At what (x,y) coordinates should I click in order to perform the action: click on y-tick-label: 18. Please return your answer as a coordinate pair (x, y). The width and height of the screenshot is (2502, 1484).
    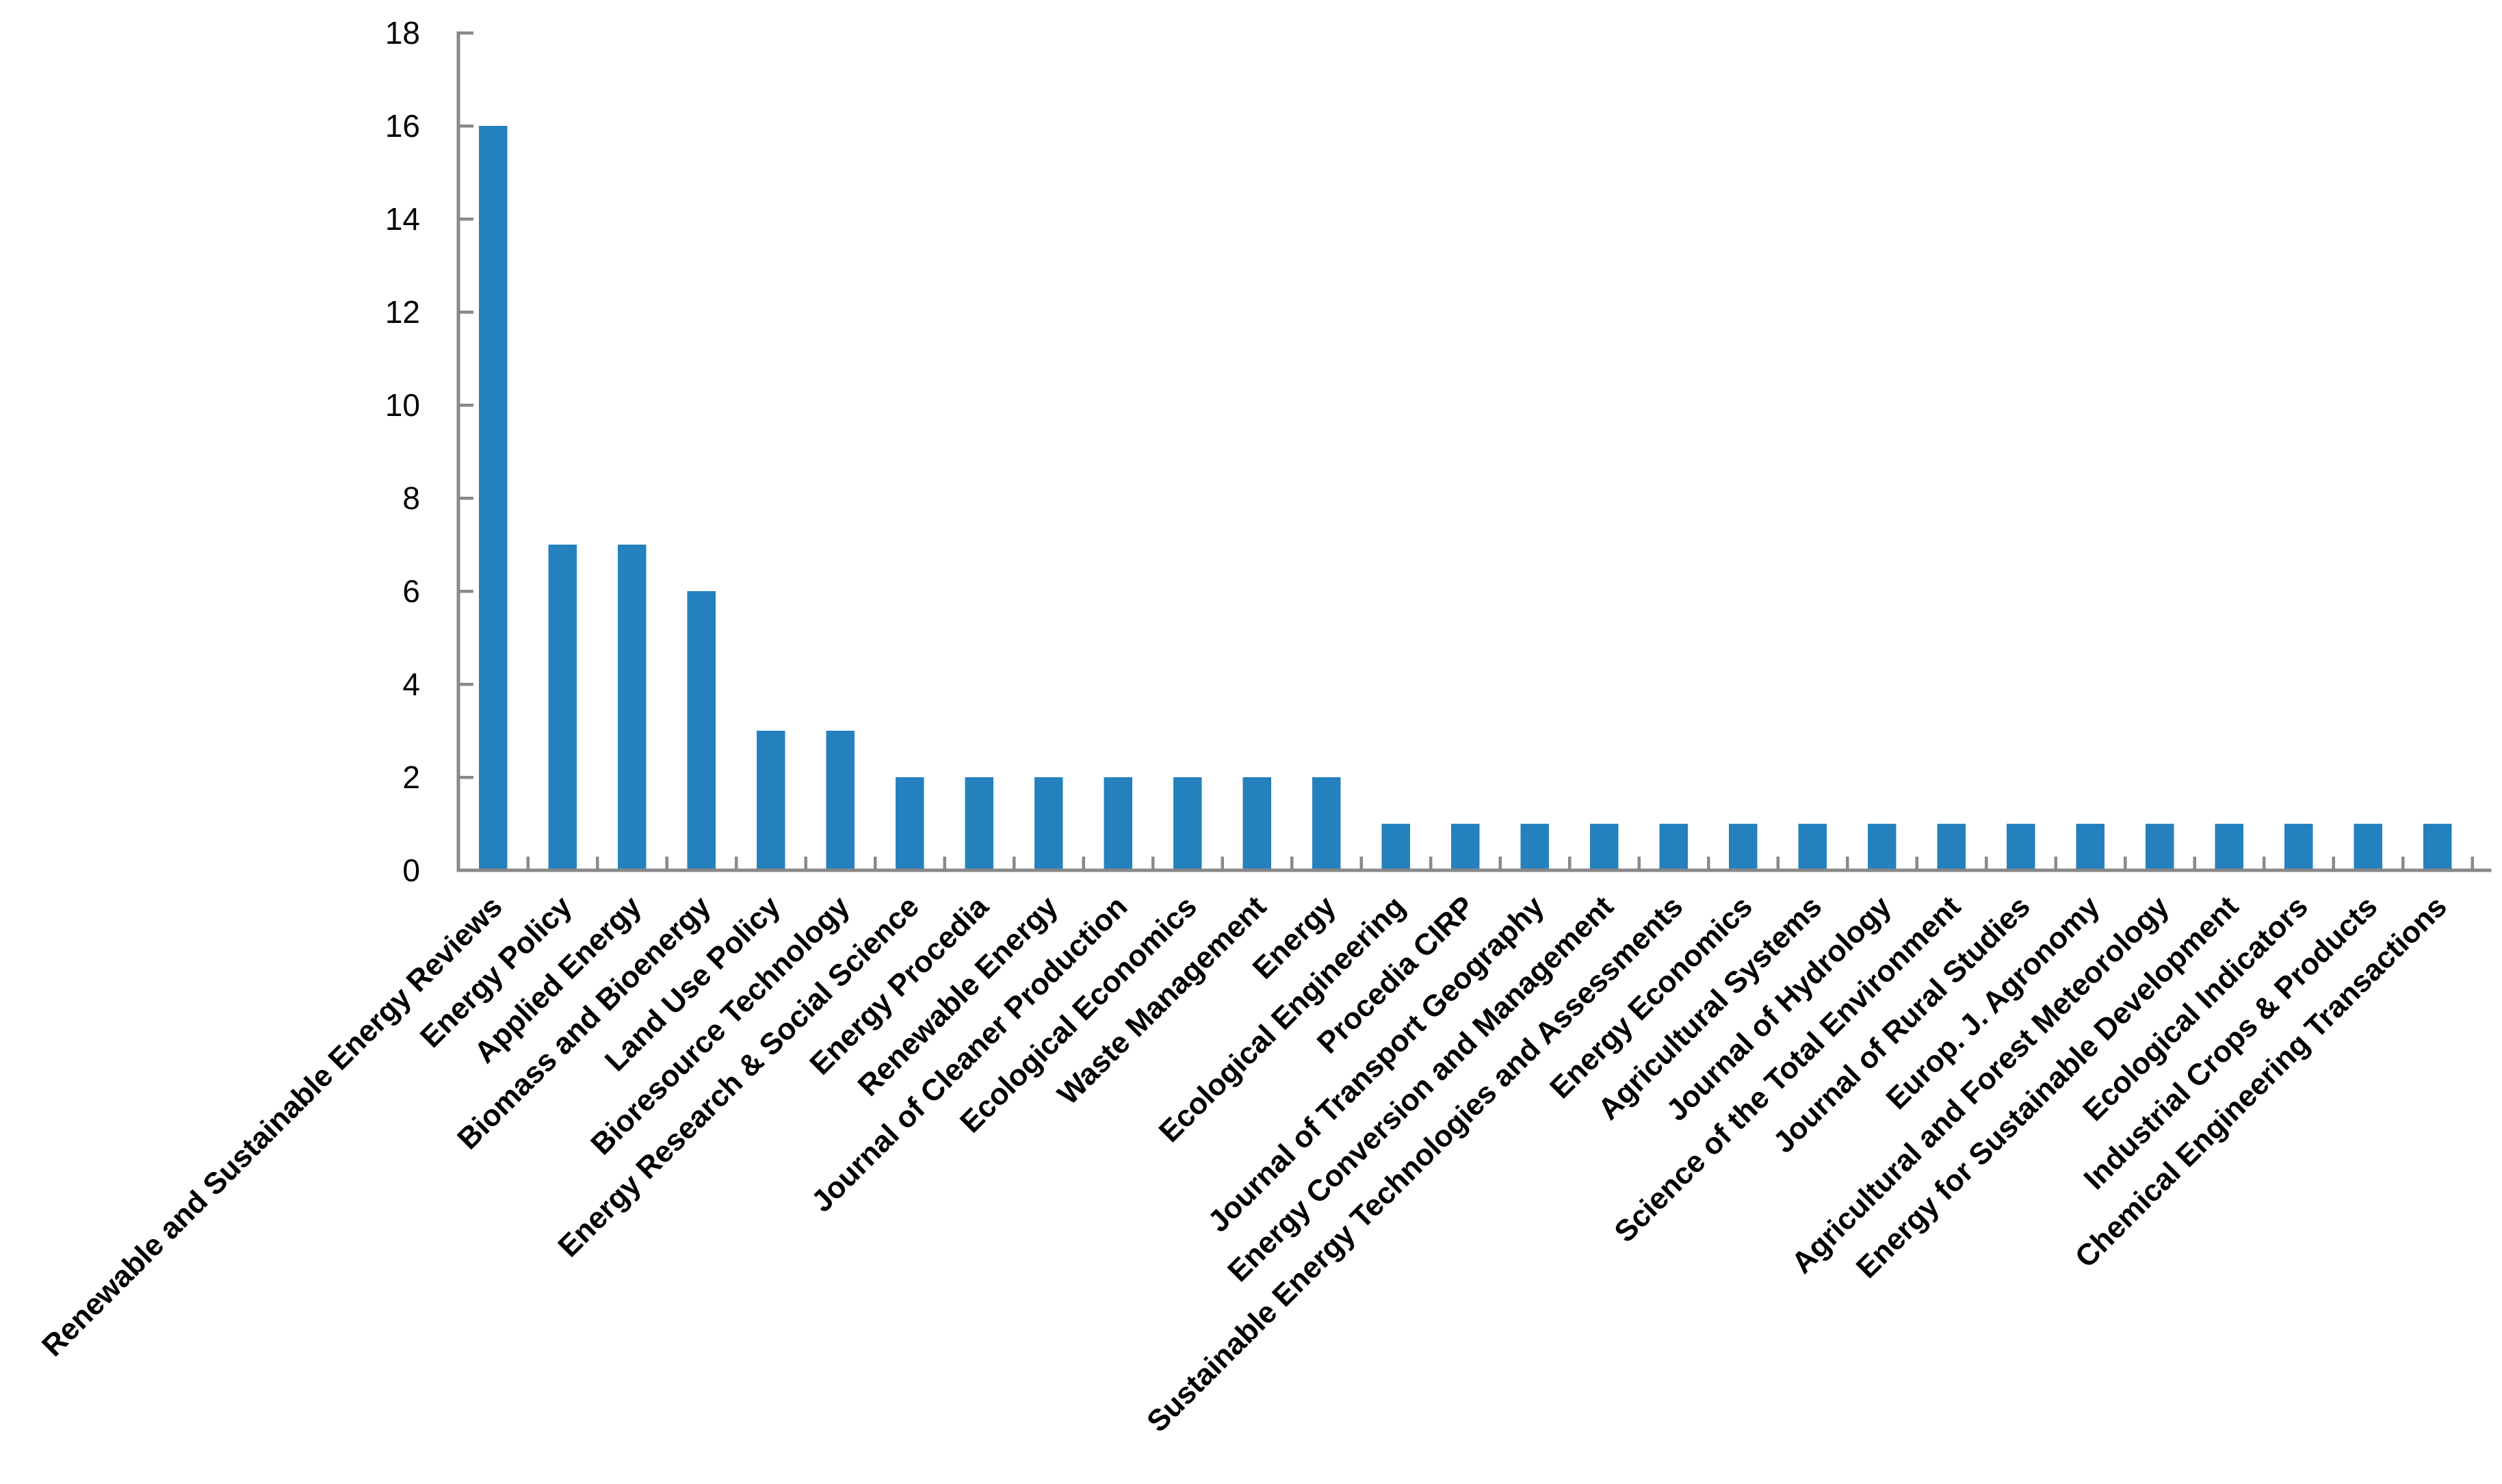
    Looking at the image, I should click on (402, 33).